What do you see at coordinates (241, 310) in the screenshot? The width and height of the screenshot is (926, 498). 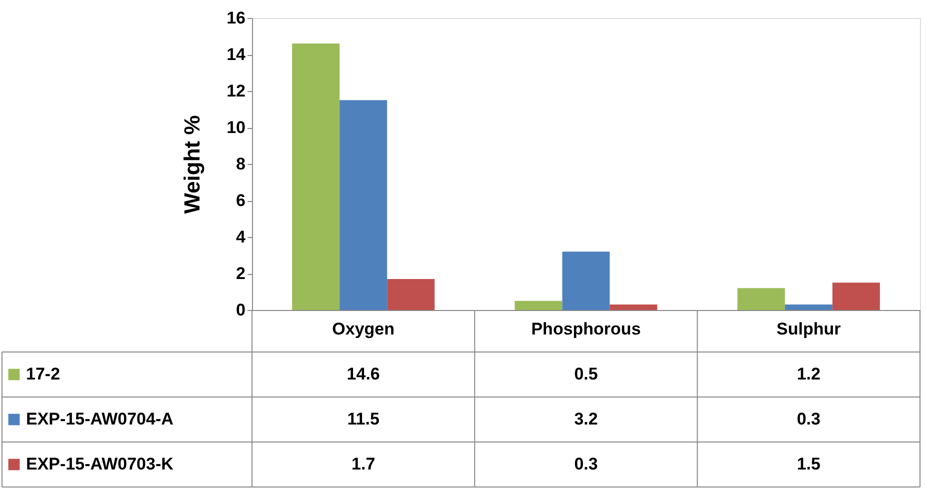 I see `y-tick-label: 0` at bounding box center [241, 310].